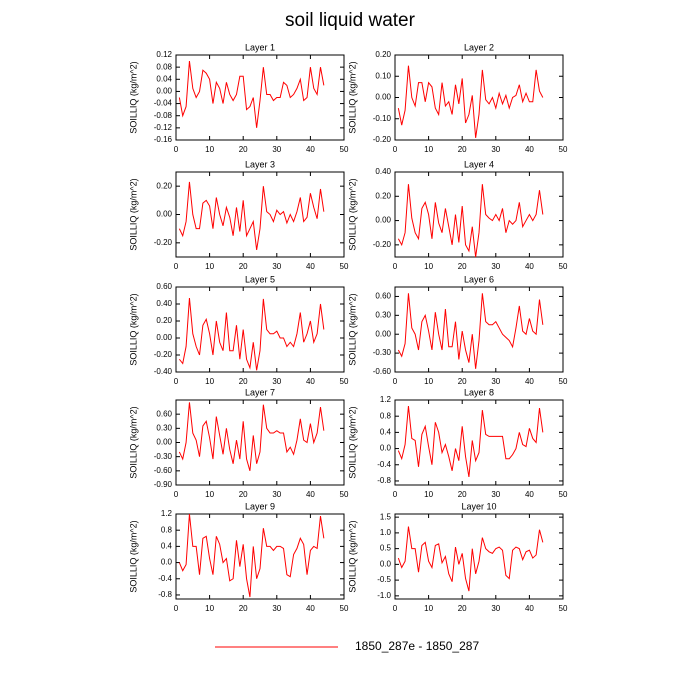  What do you see at coordinates (479, 164) in the screenshot?
I see `panel-title: Layer 4` at bounding box center [479, 164].